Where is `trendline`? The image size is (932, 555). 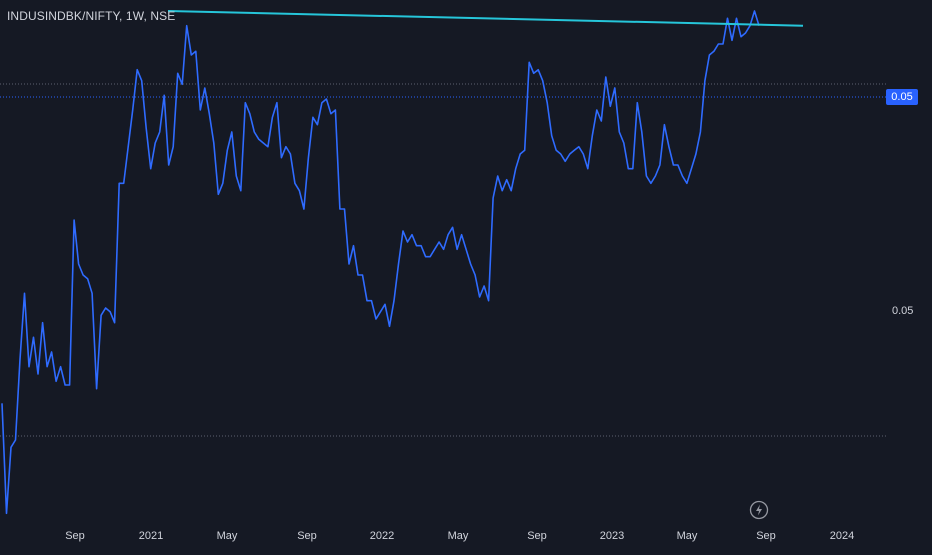
trendline is located at coordinates (485, 18).